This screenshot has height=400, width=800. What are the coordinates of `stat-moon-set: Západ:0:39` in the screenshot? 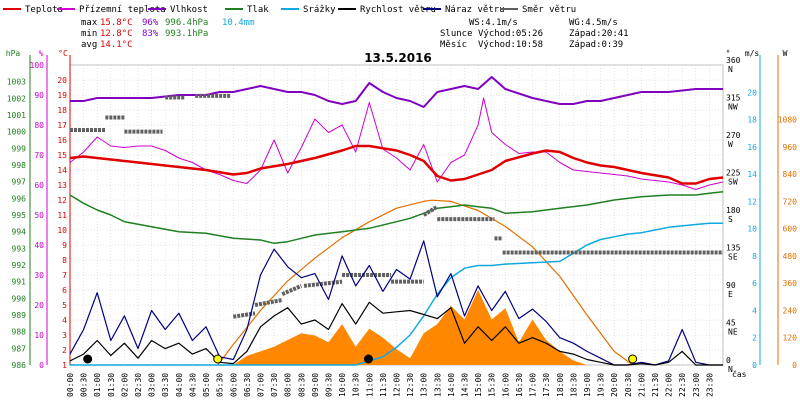 It's located at (596, 45).